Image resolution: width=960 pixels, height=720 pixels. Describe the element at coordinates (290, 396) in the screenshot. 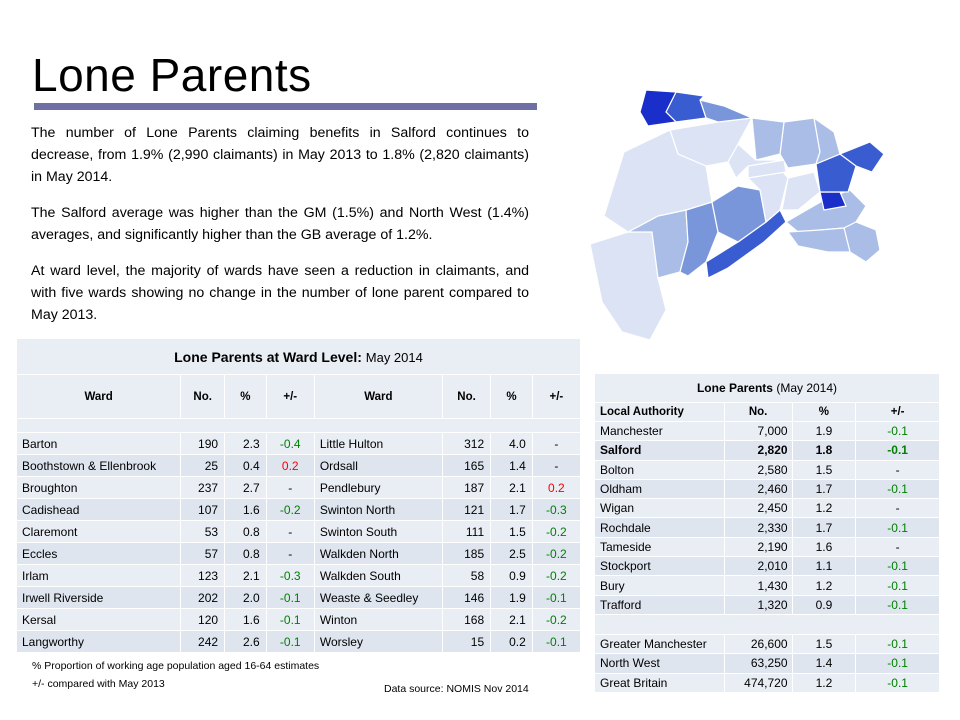

I see `col-chg-1: +/-` at that location.